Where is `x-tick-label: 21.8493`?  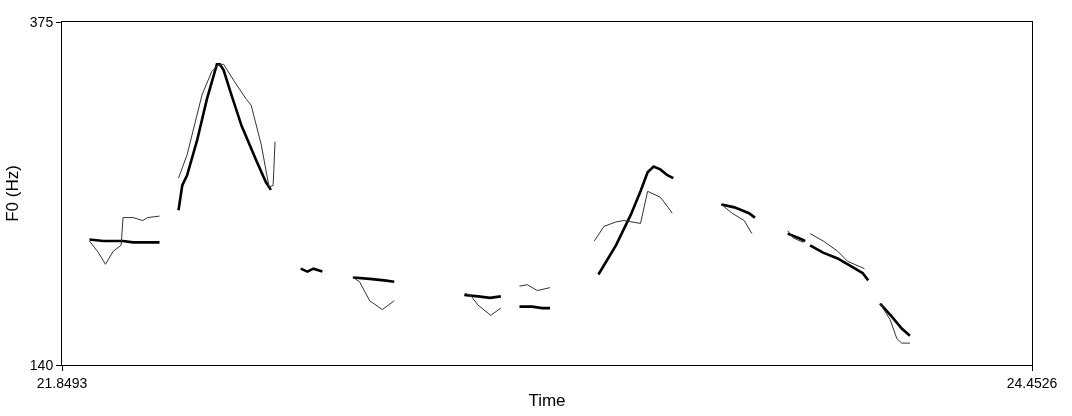
x-tick-label: 21.8493 is located at coordinates (62, 382).